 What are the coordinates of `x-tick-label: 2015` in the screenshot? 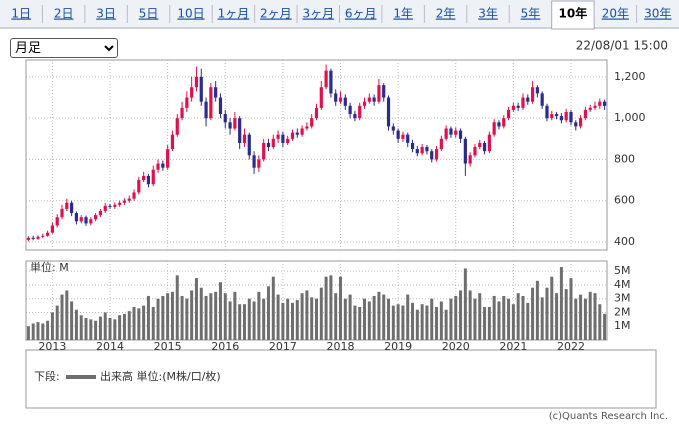 It's located at (168, 346).